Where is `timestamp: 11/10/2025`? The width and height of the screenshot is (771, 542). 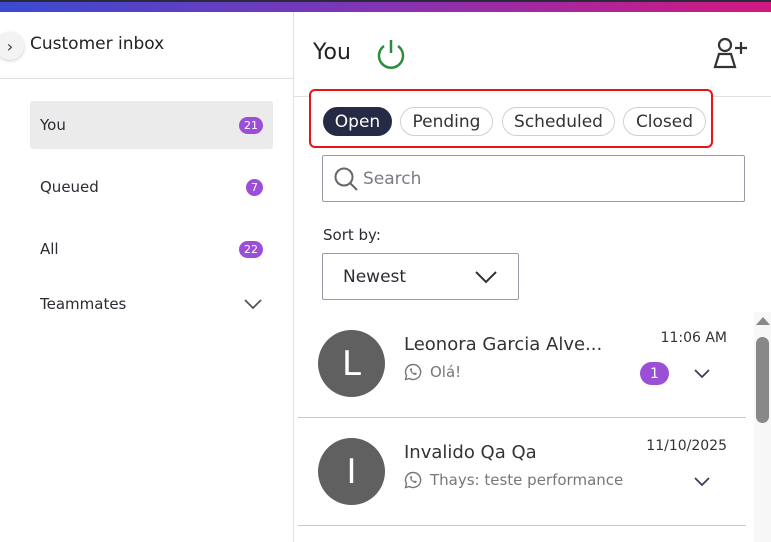
timestamp: 11/10/2025 is located at coordinates (686, 446).